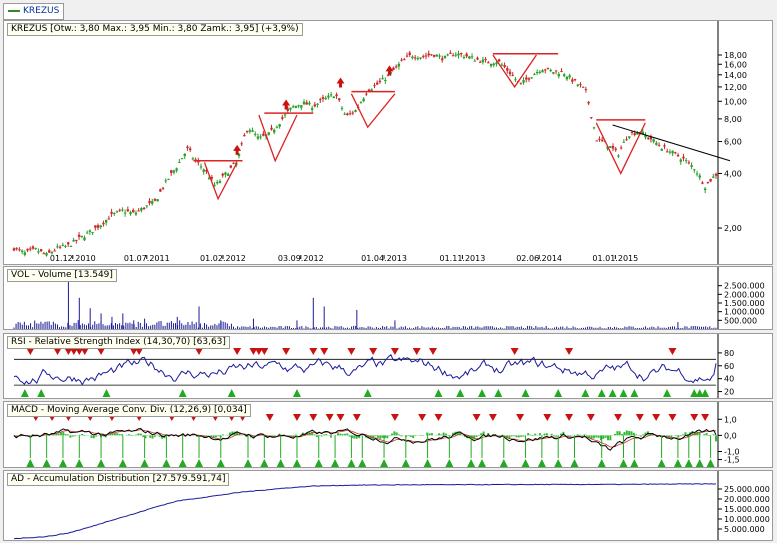  What do you see at coordinates (747, 499) in the screenshot?
I see `y-tick-label: 20.000.000` at bounding box center [747, 499].